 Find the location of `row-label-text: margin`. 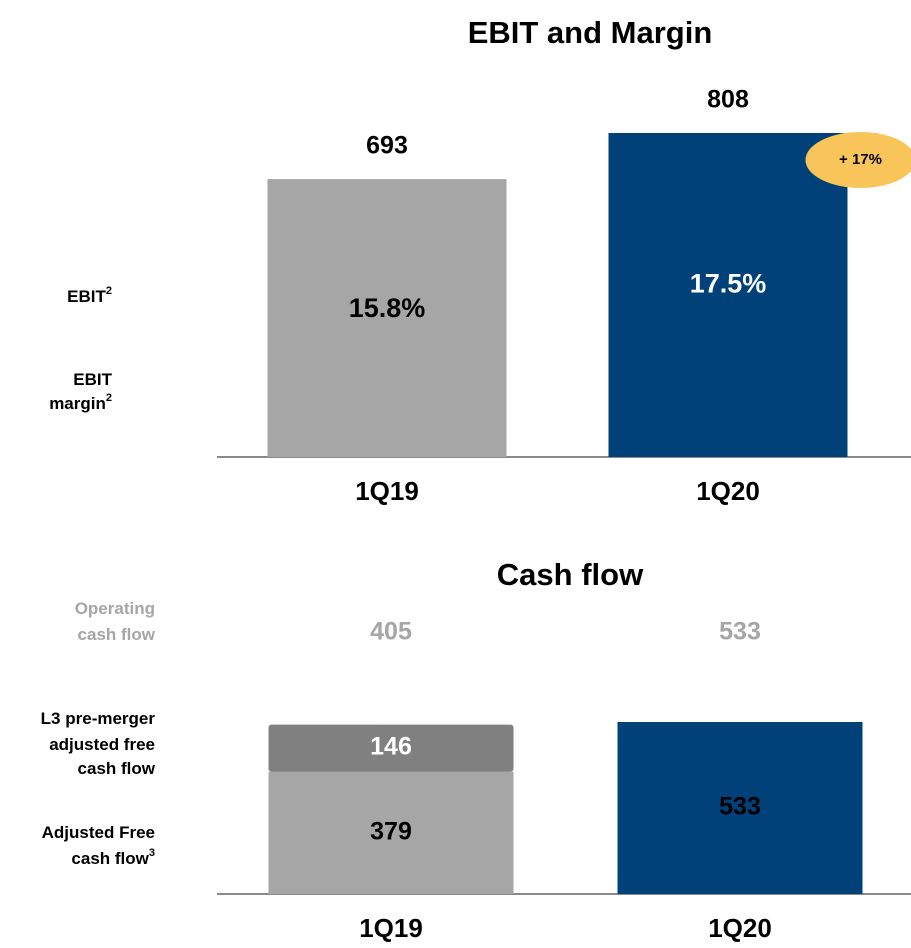

row-label-text: margin is located at coordinates (77, 403).